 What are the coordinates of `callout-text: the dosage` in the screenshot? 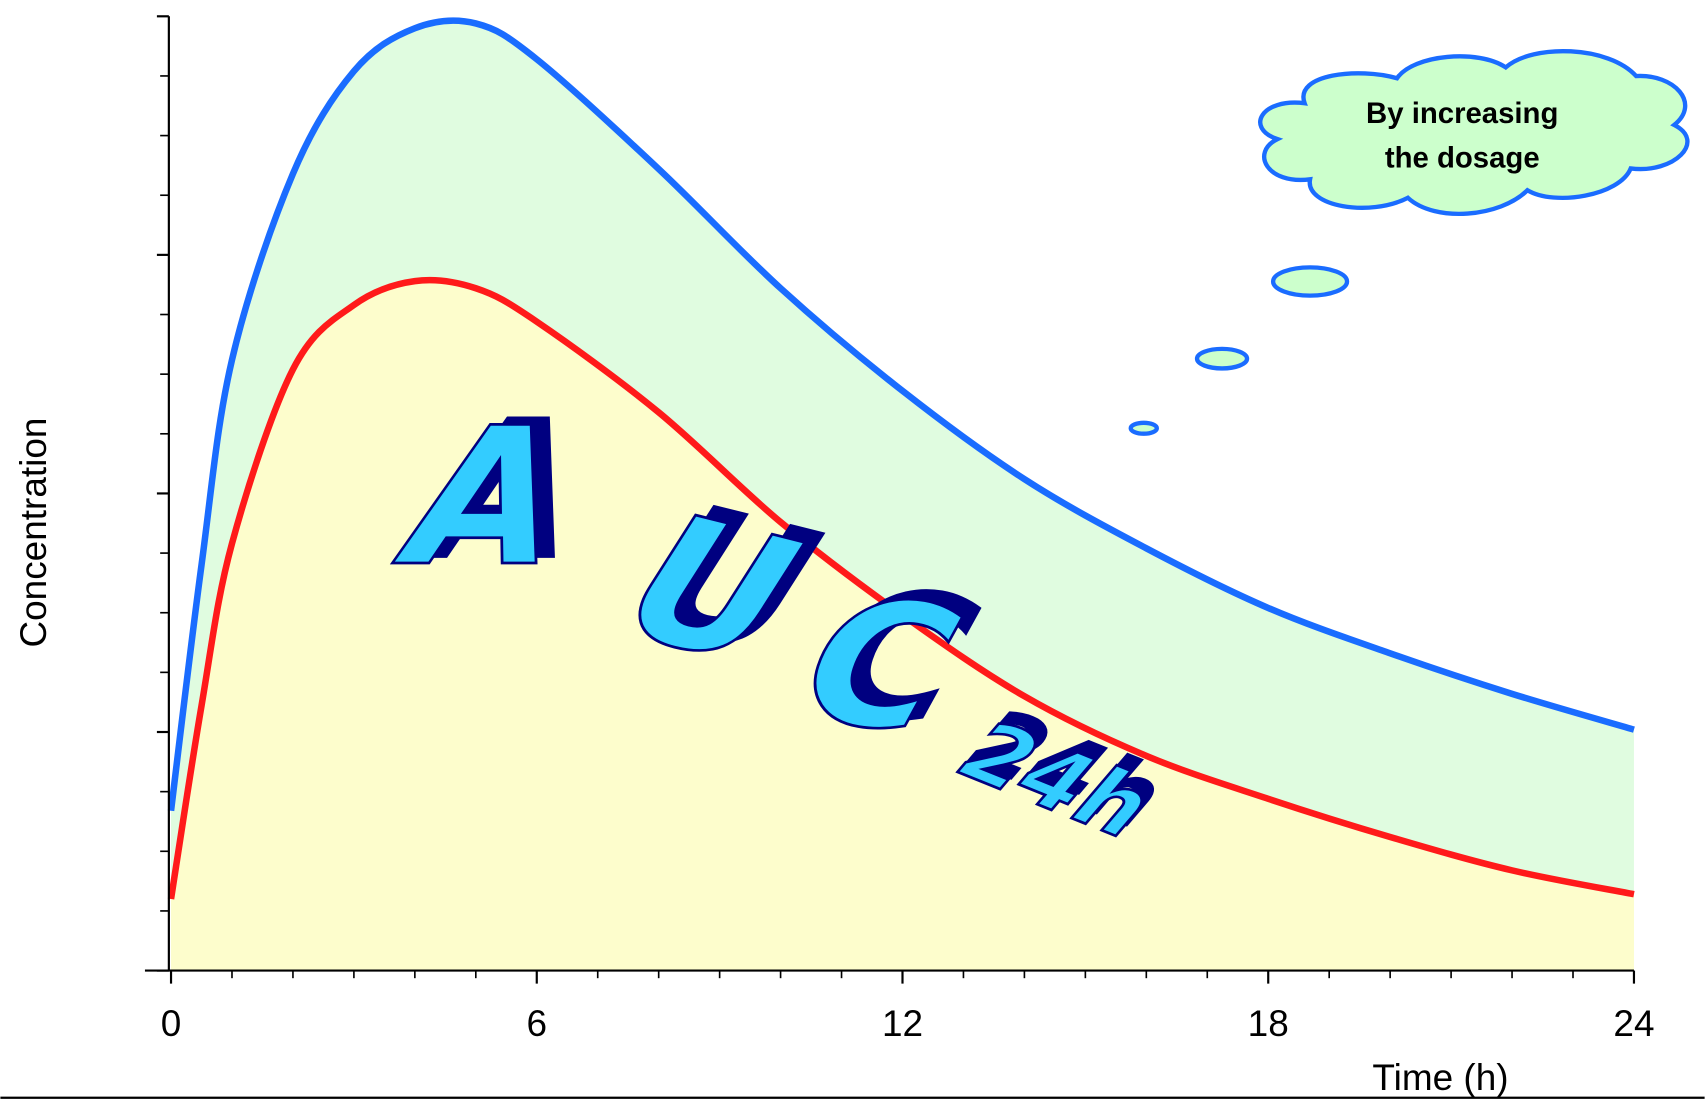 It's located at (1462, 157).